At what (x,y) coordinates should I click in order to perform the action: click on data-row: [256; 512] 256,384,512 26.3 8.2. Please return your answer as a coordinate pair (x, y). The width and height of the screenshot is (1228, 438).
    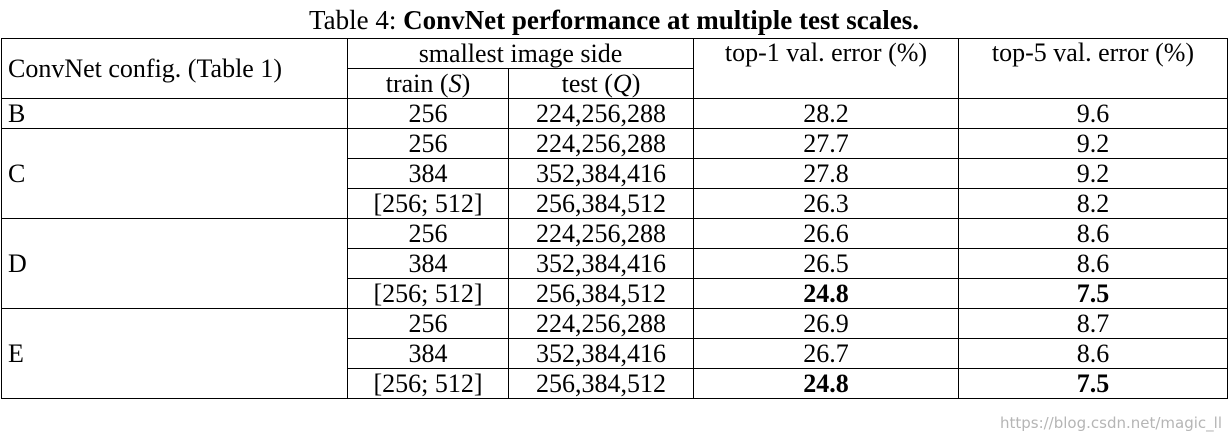
    Looking at the image, I should click on (615, 203).